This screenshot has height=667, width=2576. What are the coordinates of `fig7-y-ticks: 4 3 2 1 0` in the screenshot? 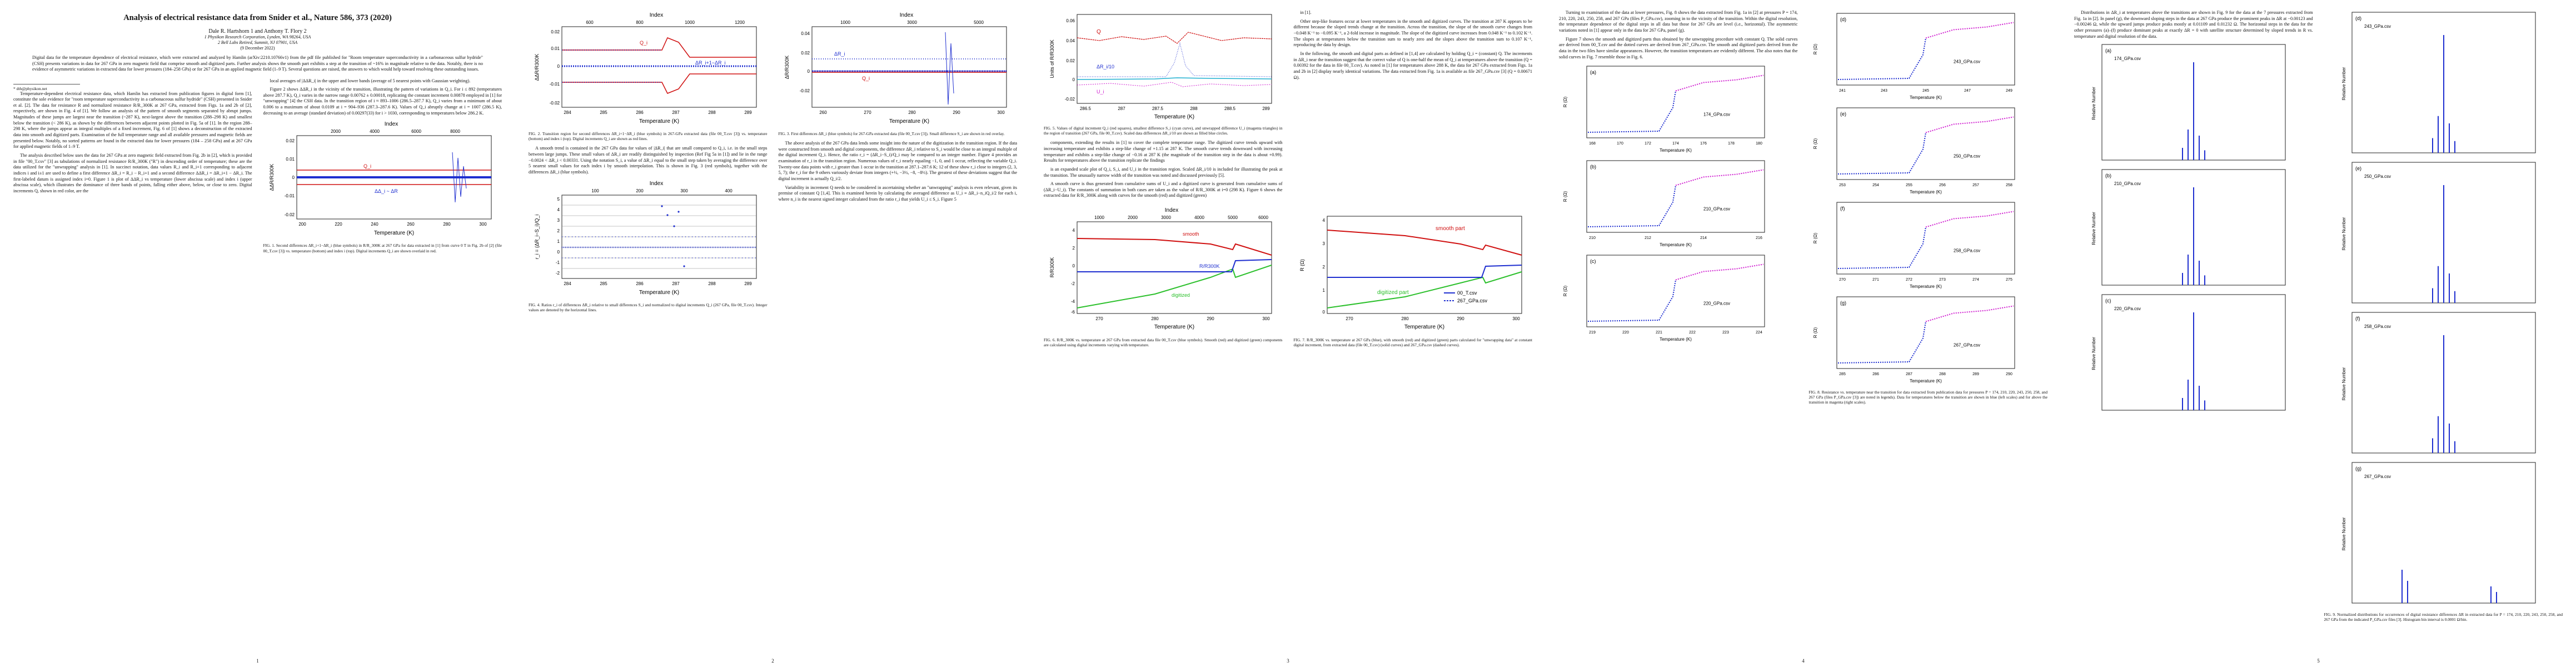 It's located at (1323, 266).